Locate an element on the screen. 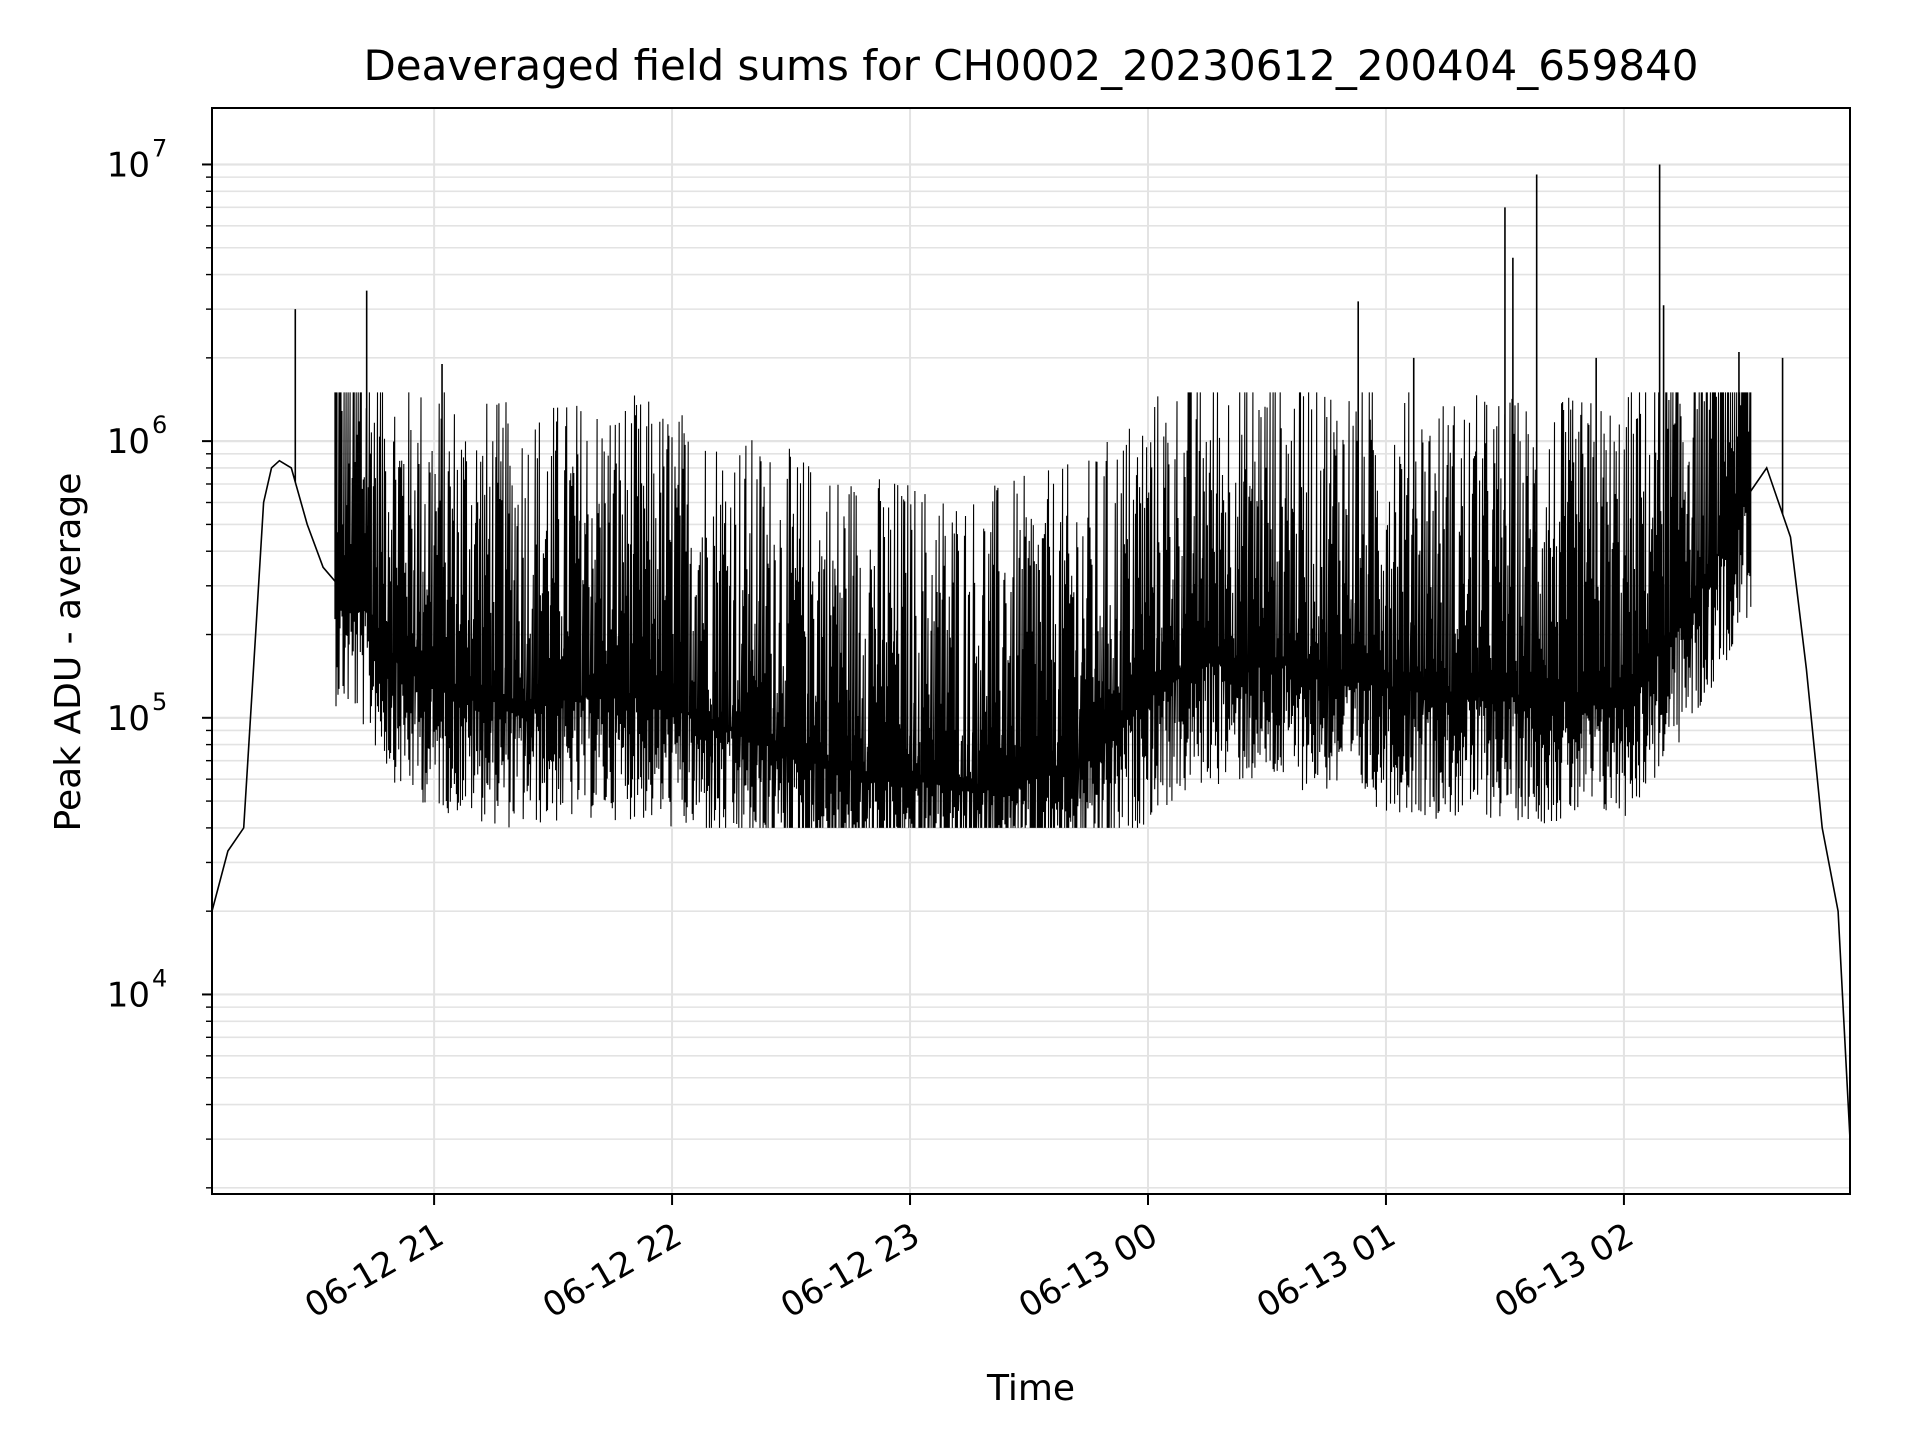 The height and width of the screenshot is (1440, 1920). y-tick-exponent: 6 is located at coordinates (159, 425).